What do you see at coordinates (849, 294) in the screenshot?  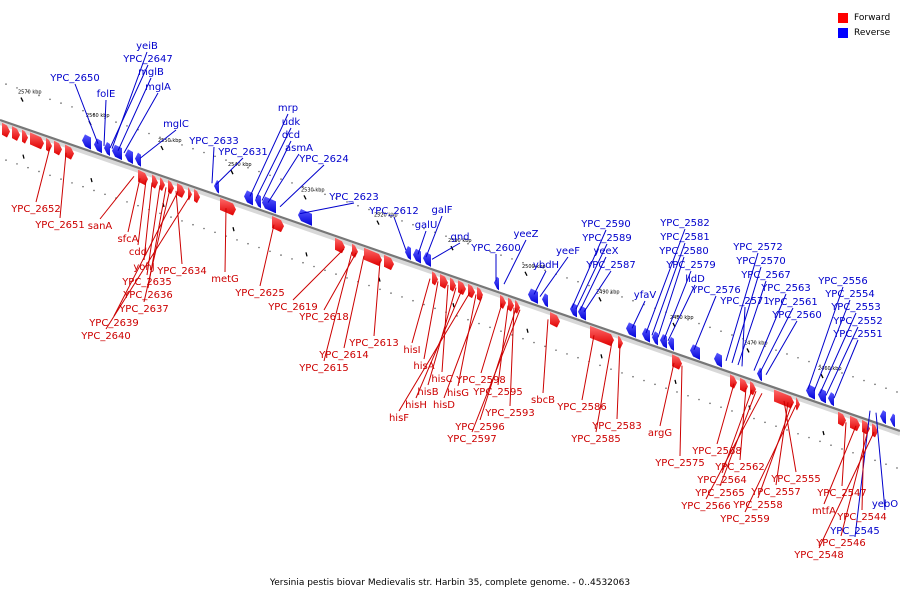 I see `reverse-gene-label-ypc-2554: YPC_2554` at bounding box center [849, 294].